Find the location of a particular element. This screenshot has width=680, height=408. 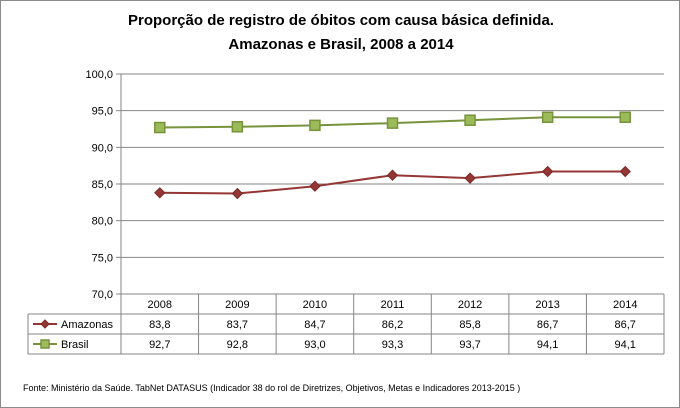

legend-label: Amazonas is located at coordinates (87, 325).